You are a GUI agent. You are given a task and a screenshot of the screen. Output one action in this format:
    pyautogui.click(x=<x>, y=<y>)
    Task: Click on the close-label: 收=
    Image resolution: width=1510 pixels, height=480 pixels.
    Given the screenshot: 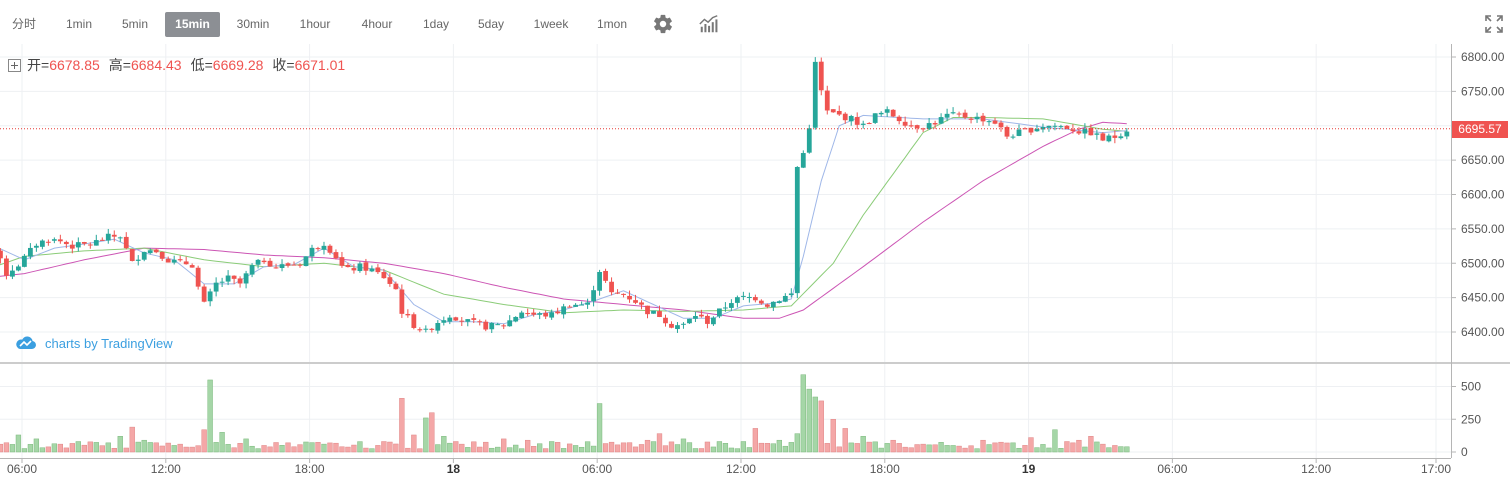 What is the action you would take?
    pyautogui.click(x=283, y=65)
    